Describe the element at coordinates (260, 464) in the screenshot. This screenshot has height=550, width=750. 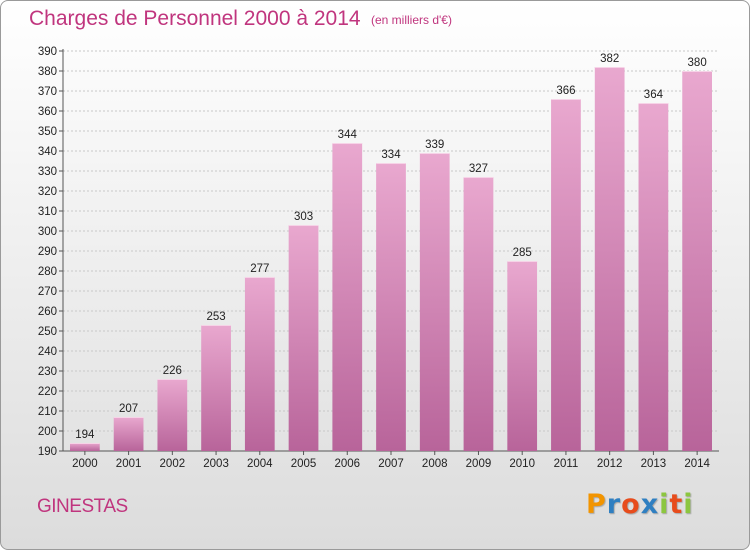
I see `x-tick-label: 2004` at that location.